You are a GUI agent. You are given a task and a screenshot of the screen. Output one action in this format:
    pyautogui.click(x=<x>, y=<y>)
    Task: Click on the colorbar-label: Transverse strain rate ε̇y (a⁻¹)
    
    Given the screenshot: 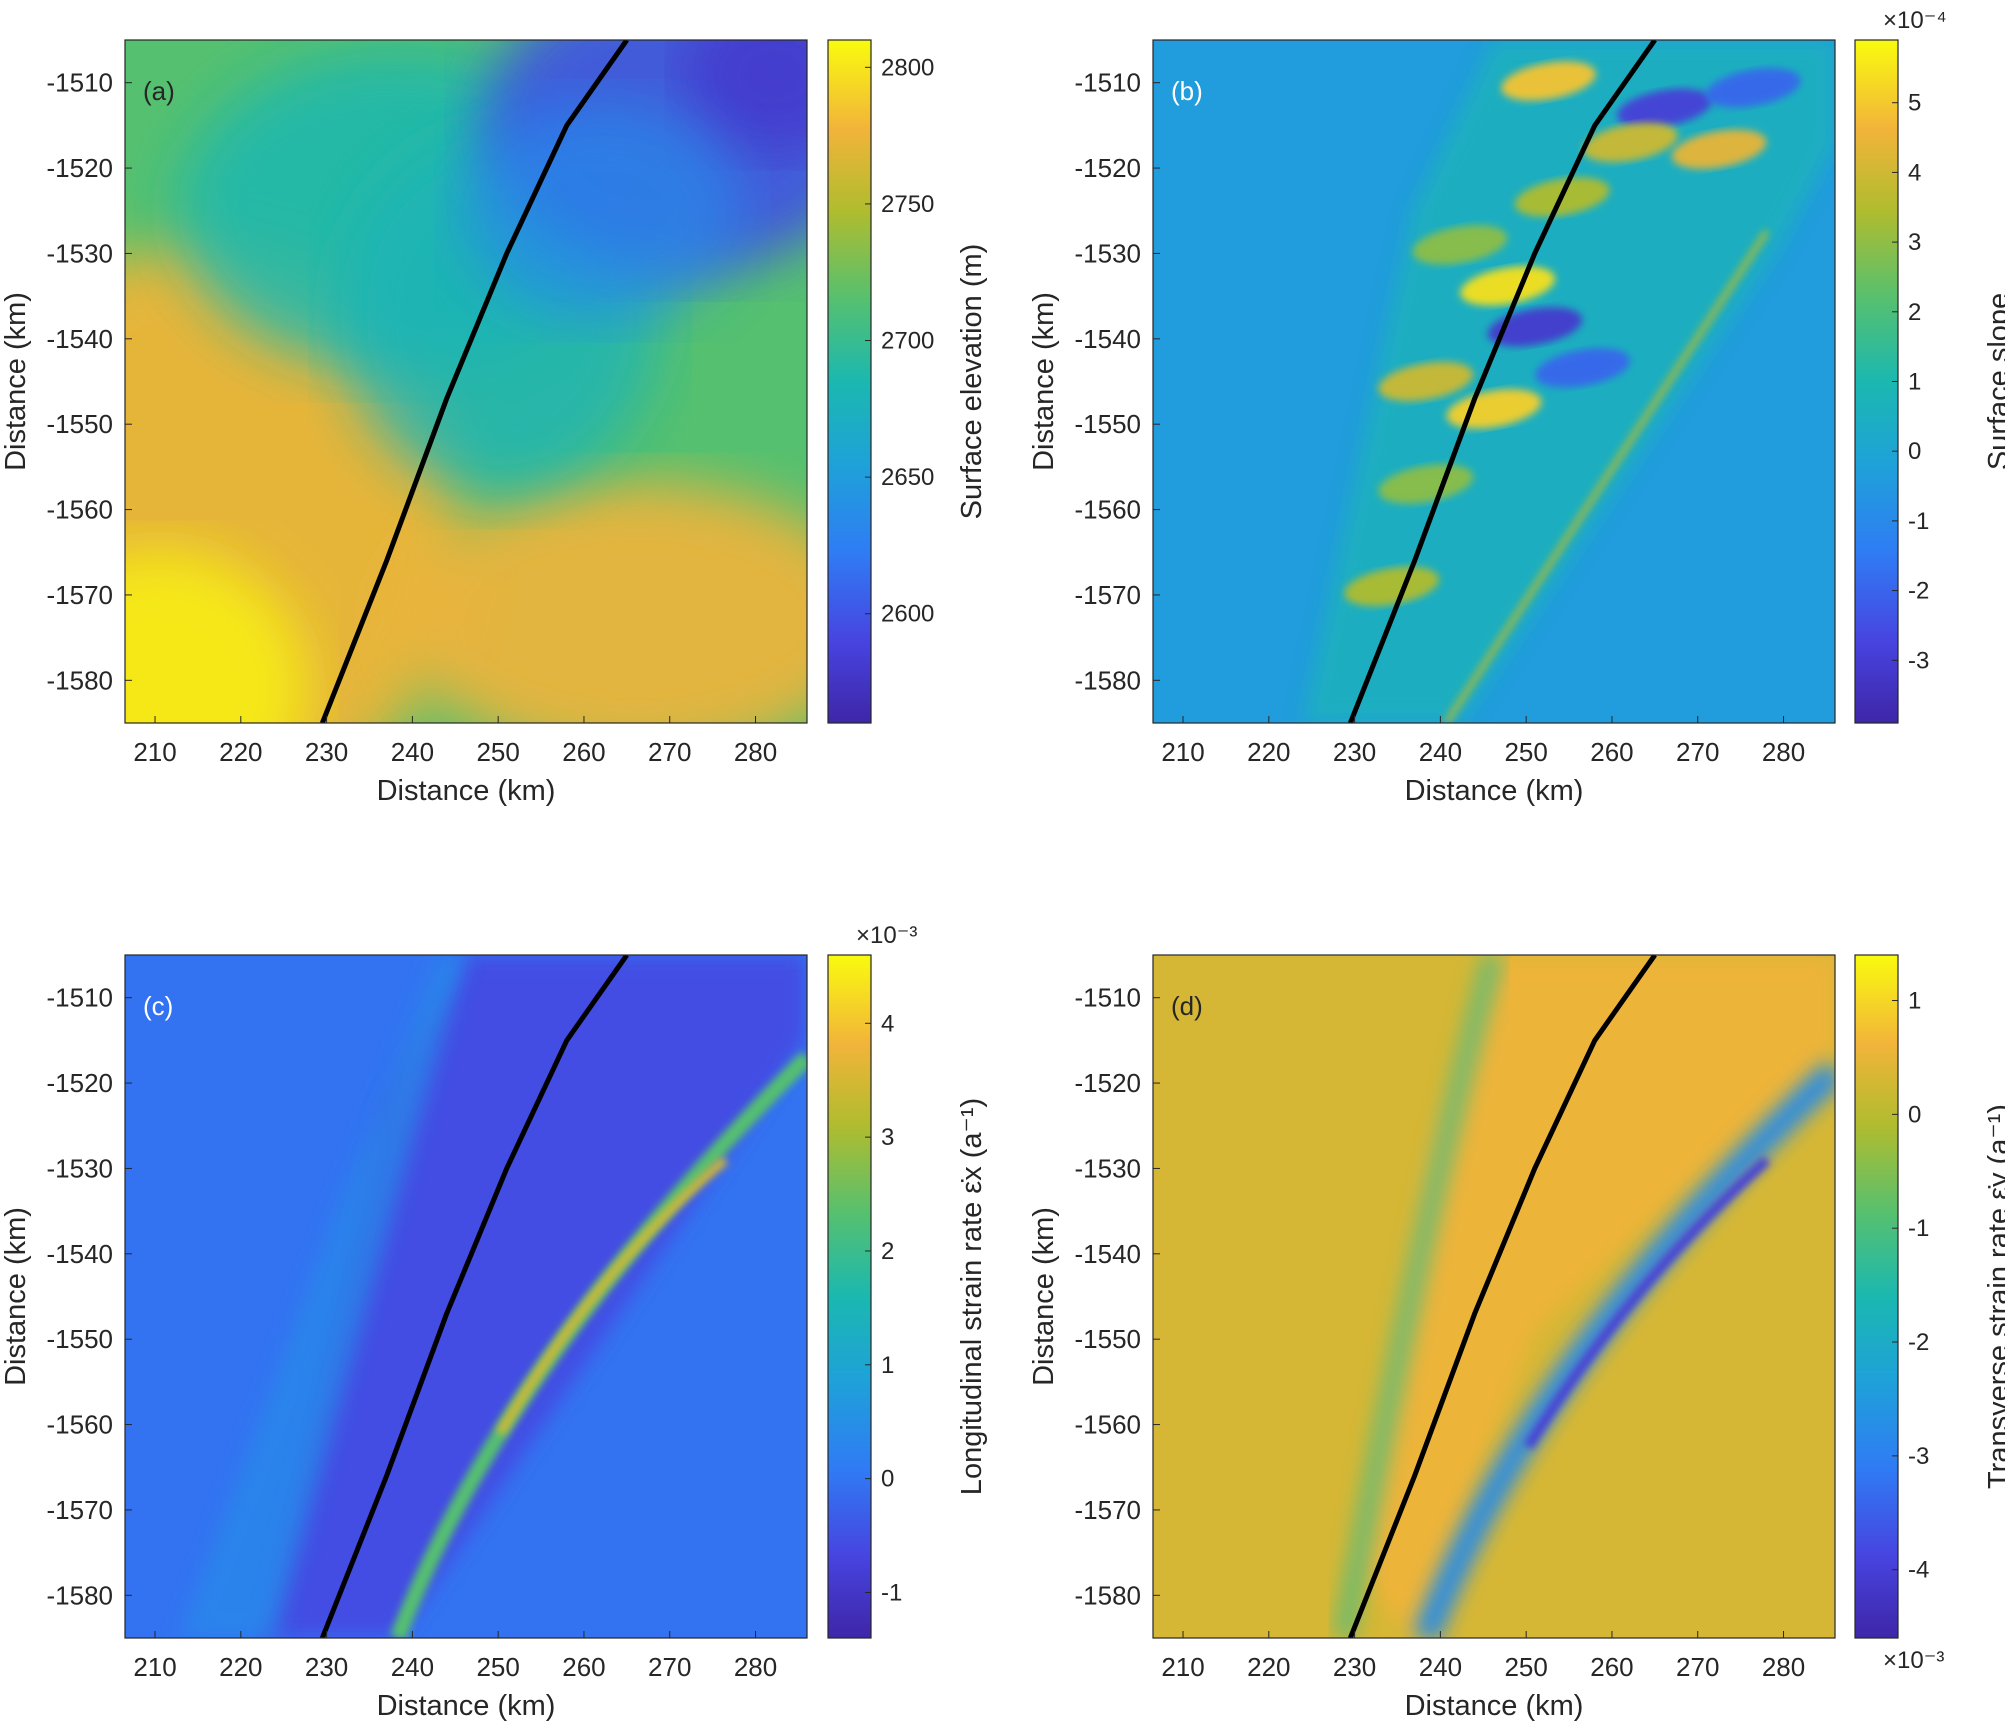 What is the action you would take?
    pyautogui.click(x=1994, y=1296)
    